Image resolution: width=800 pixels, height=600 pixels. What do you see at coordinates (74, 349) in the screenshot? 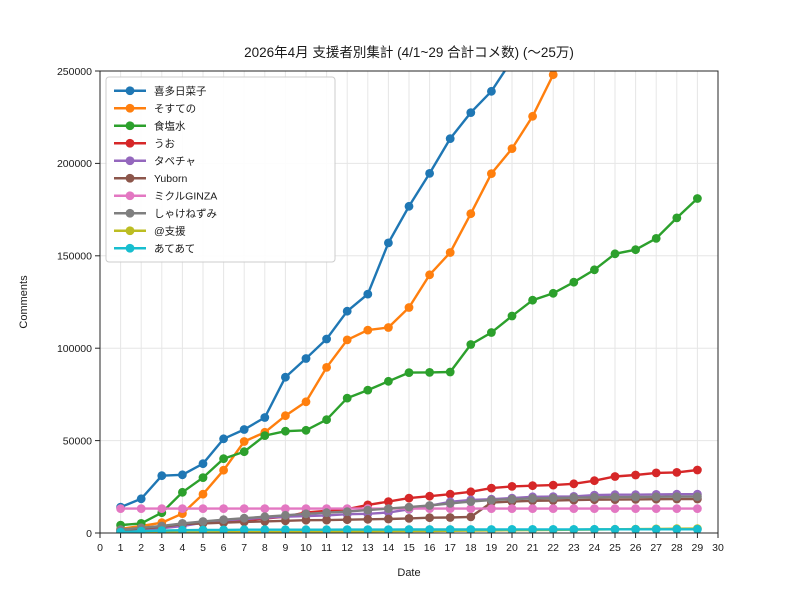
I see `y-tick-label: 100000` at bounding box center [74, 349].